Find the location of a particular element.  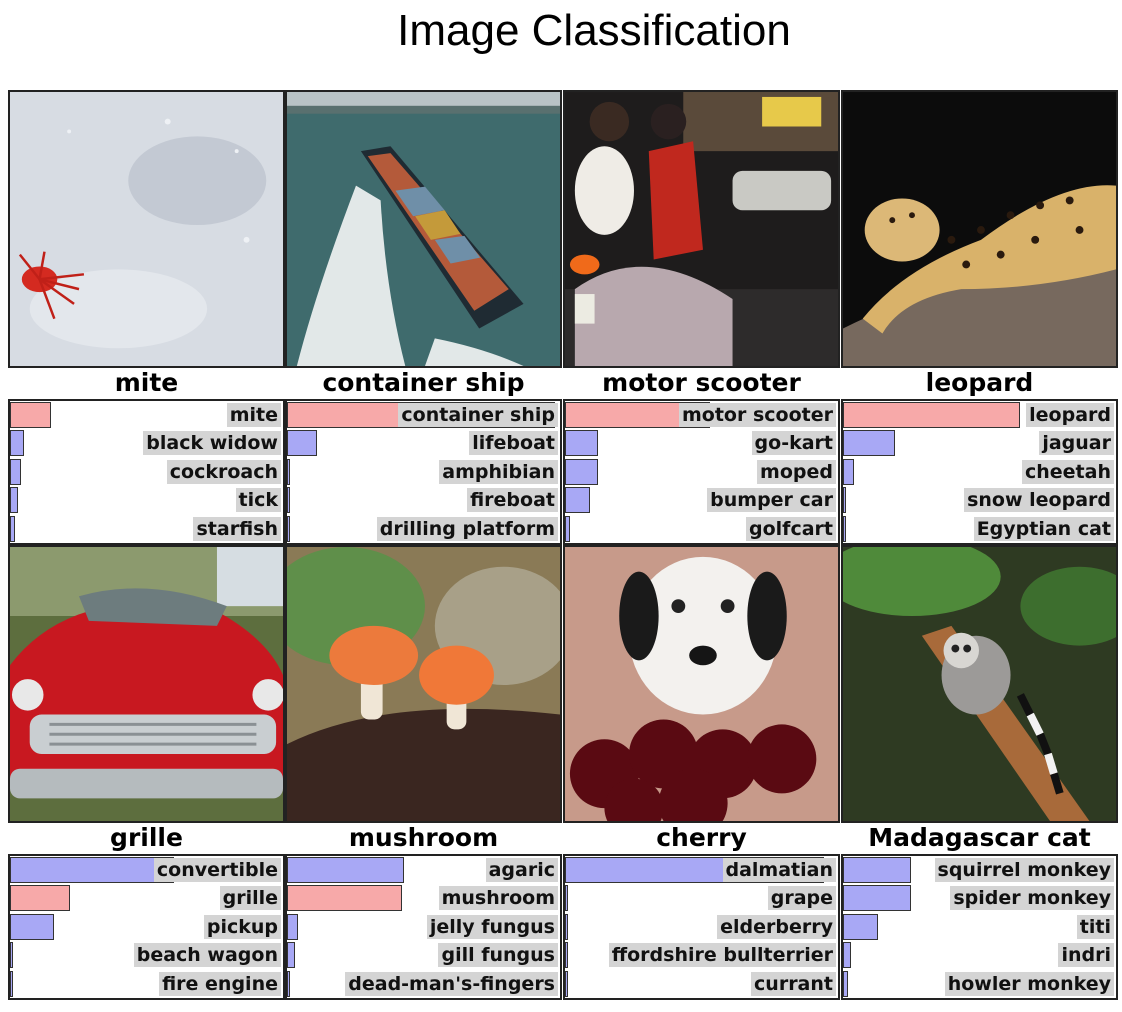

prediction-label: Egyptian cat is located at coordinates (1043, 529).